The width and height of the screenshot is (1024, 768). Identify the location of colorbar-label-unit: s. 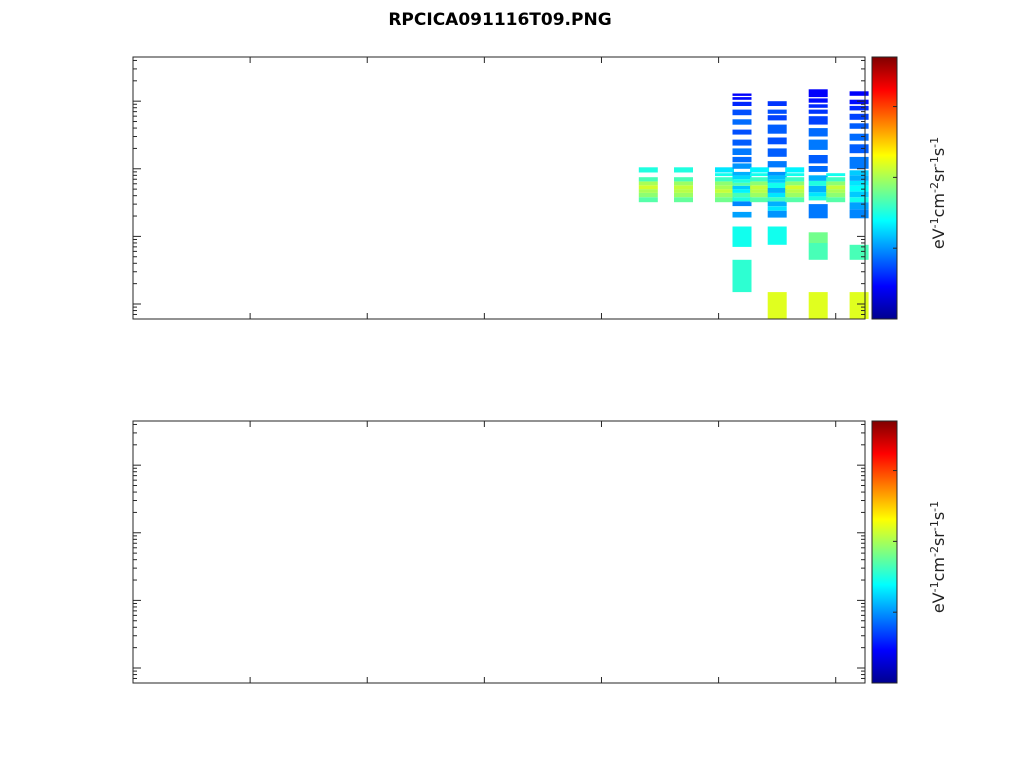
(938, 516).